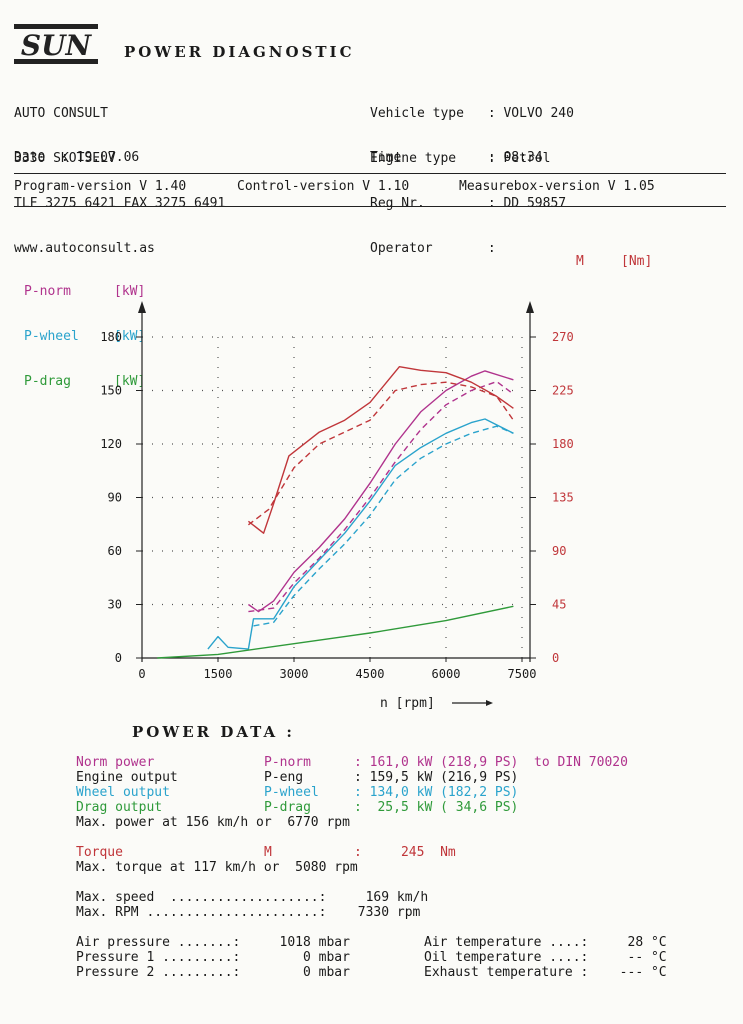 This screenshot has width=743, height=1024. What do you see at coordinates (111, 391) in the screenshot?
I see `y-tick-label-left: 150` at bounding box center [111, 391].